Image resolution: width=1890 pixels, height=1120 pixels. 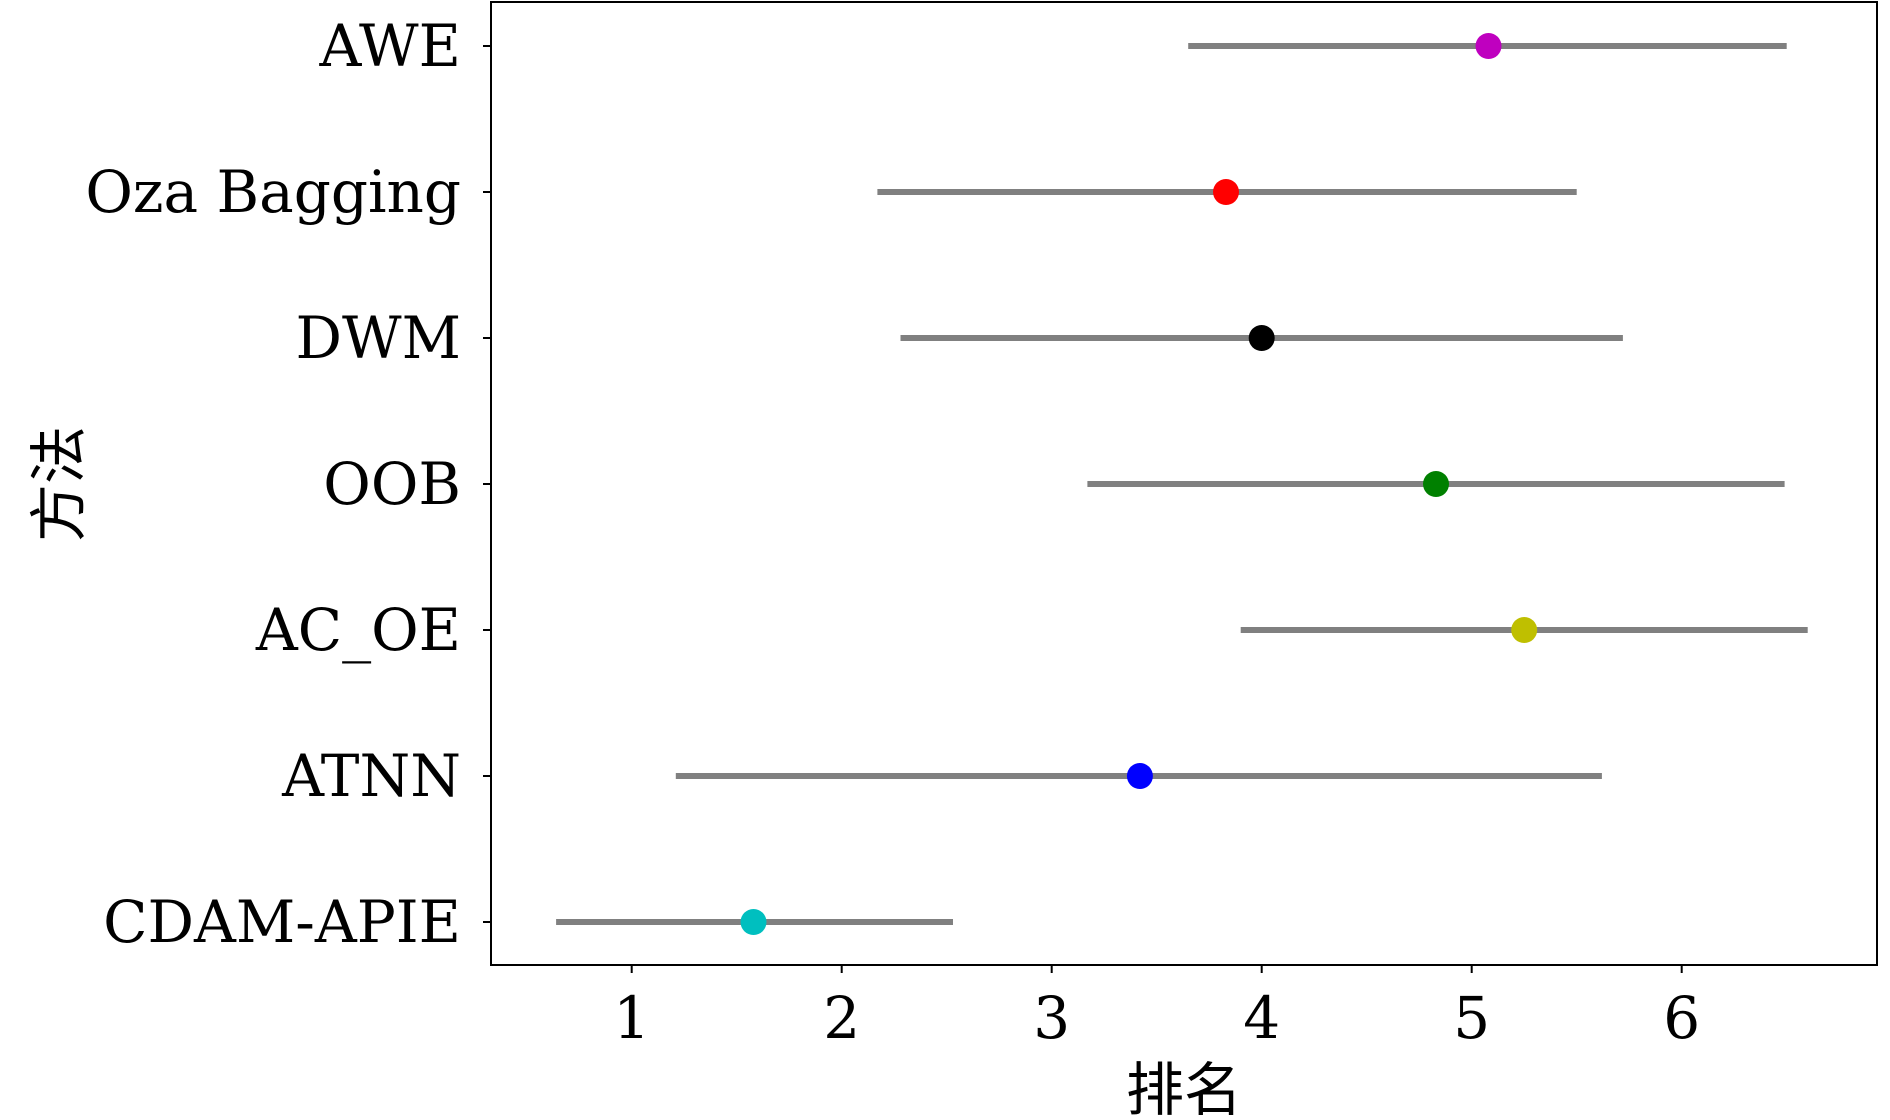 What do you see at coordinates (273, 192) in the screenshot?
I see `y-tick-label: Oza Bagging` at bounding box center [273, 192].